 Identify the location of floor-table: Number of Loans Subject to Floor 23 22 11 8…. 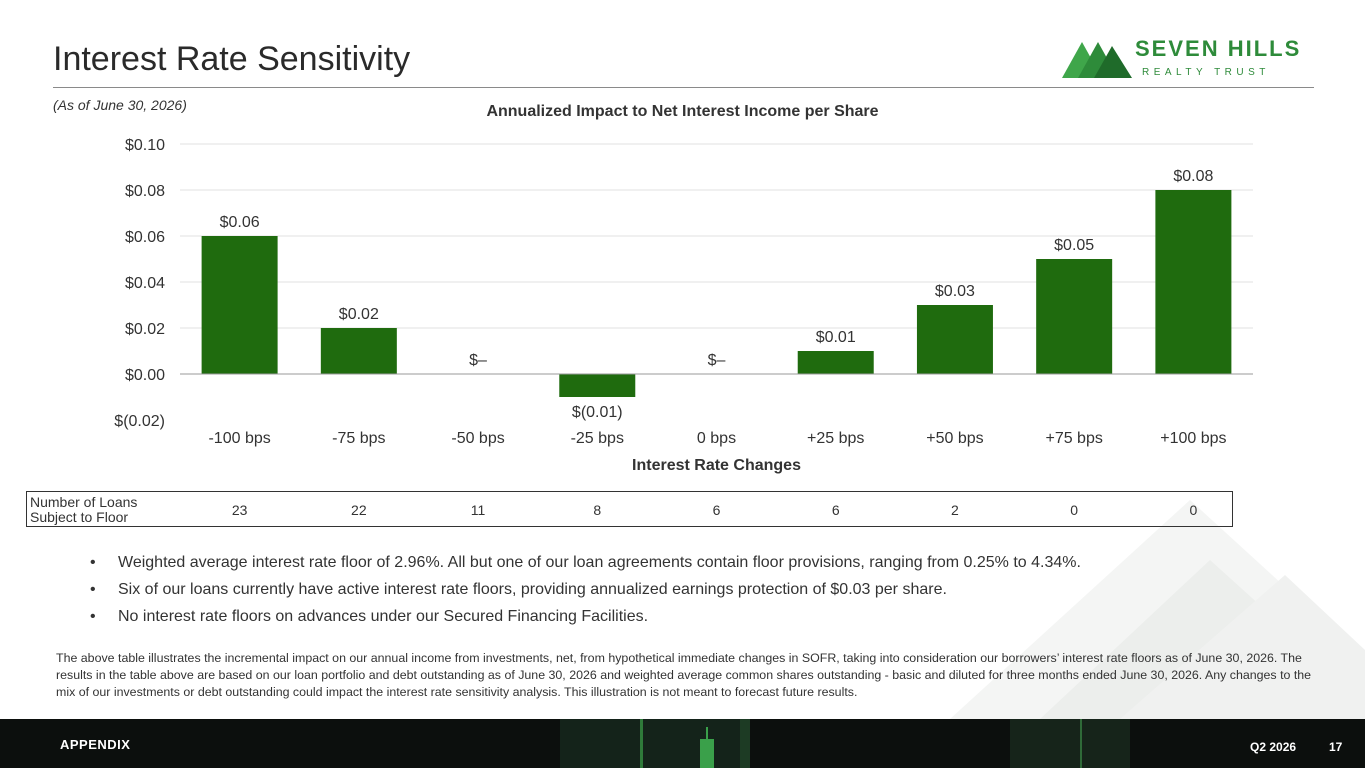
(629, 509).